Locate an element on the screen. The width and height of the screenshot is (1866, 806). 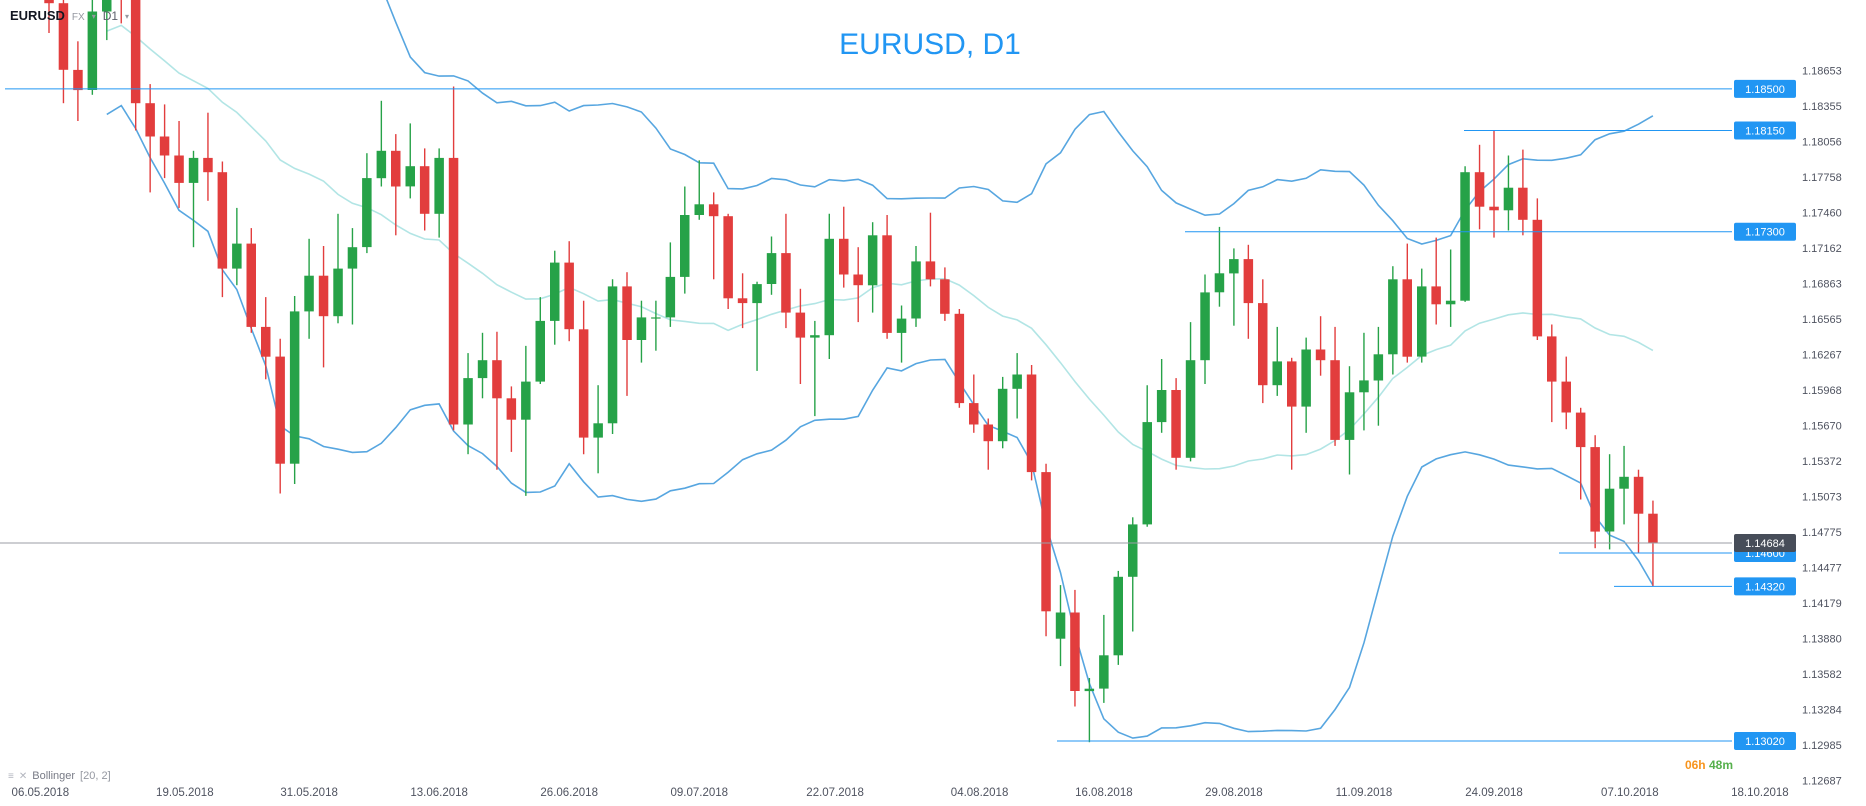
price-axis-label: 1.14179 is located at coordinates (1822, 604).